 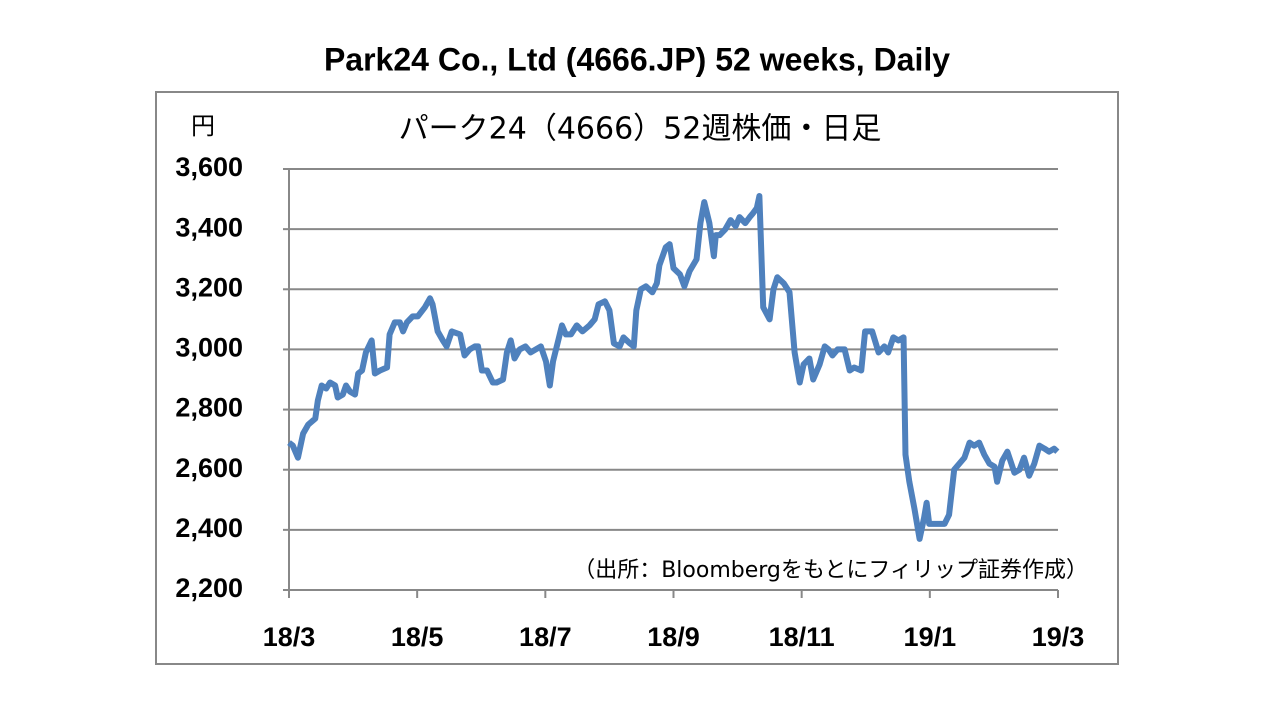 What do you see at coordinates (209, 348) in the screenshot?
I see `y-tick-label: 3,000` at bounding box center [209, 348].